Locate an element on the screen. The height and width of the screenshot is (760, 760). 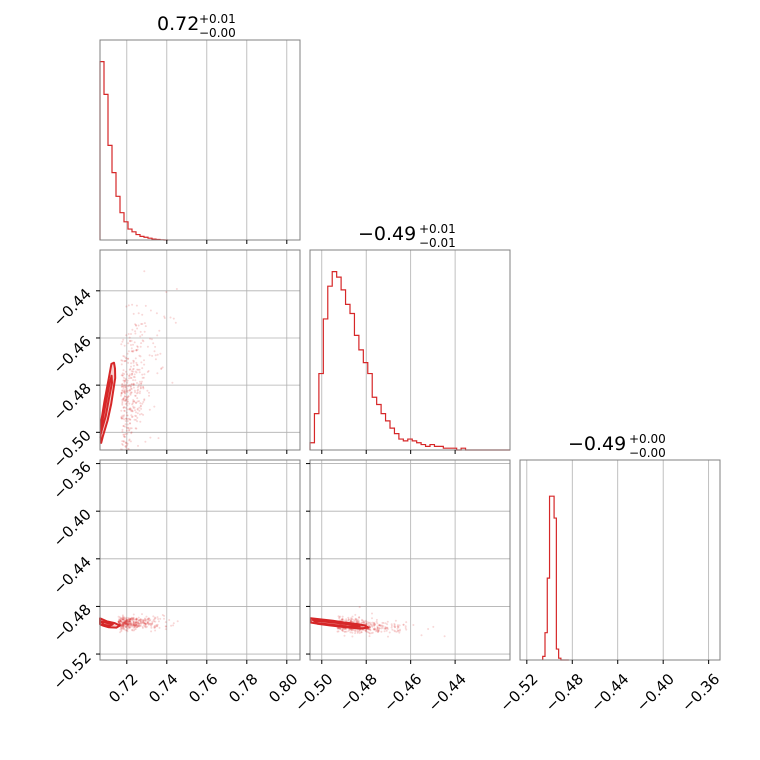
title-p1-minus: −0.00 is located at coordinates (217, 33).